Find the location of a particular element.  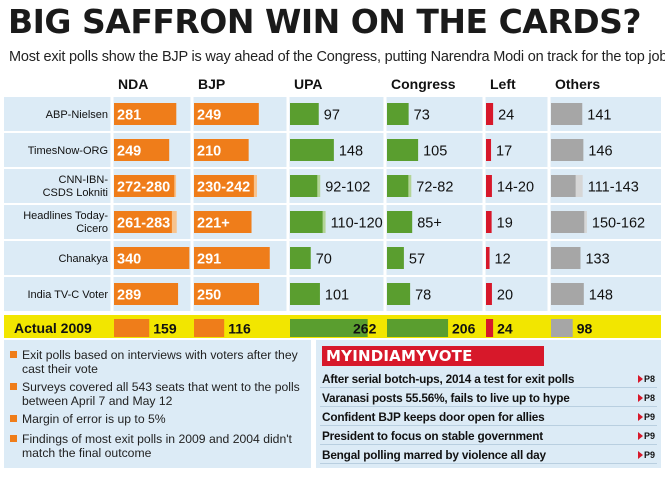

value-label: 98 is located at coordinates (585, 329).